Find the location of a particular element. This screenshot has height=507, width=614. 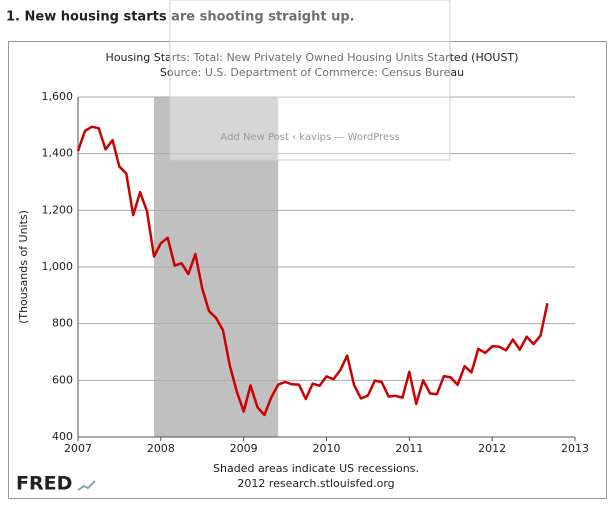

y-tick-label: 400 is located at coordinates (62, 436).